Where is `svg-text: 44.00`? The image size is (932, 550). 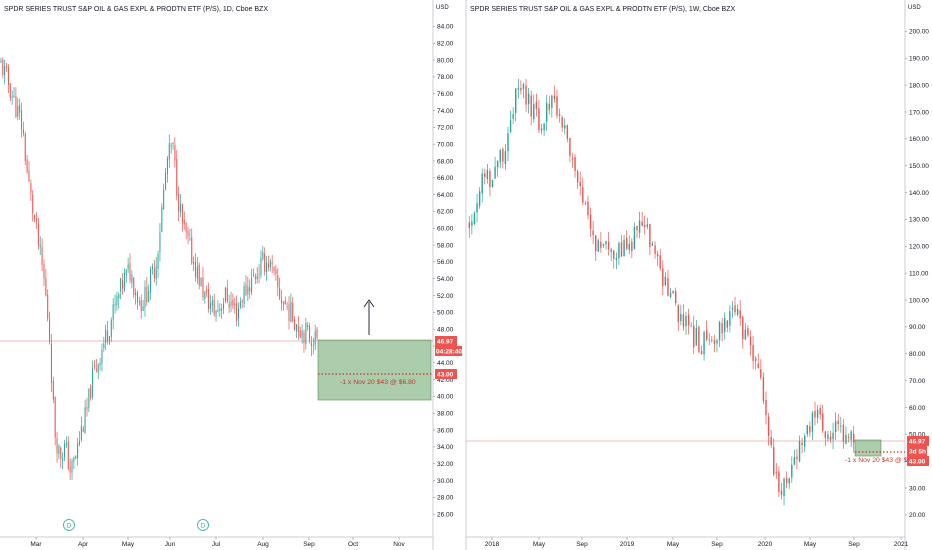
svg-text: 44.00 is located at coordinates (445, 363).